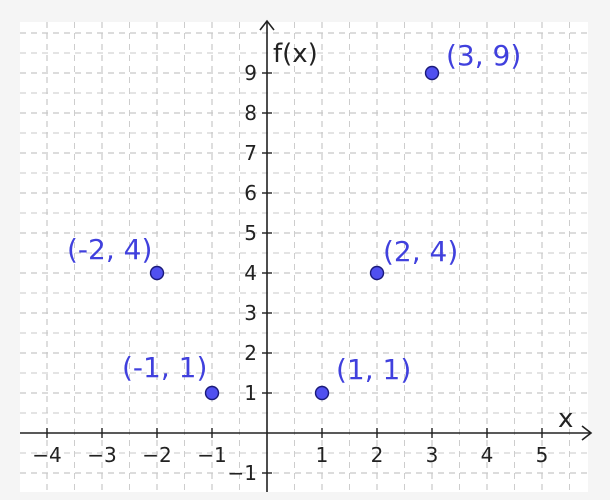 The image size is (610, 500). I want to click on y-axis-label: f(x), so click(295, 54).